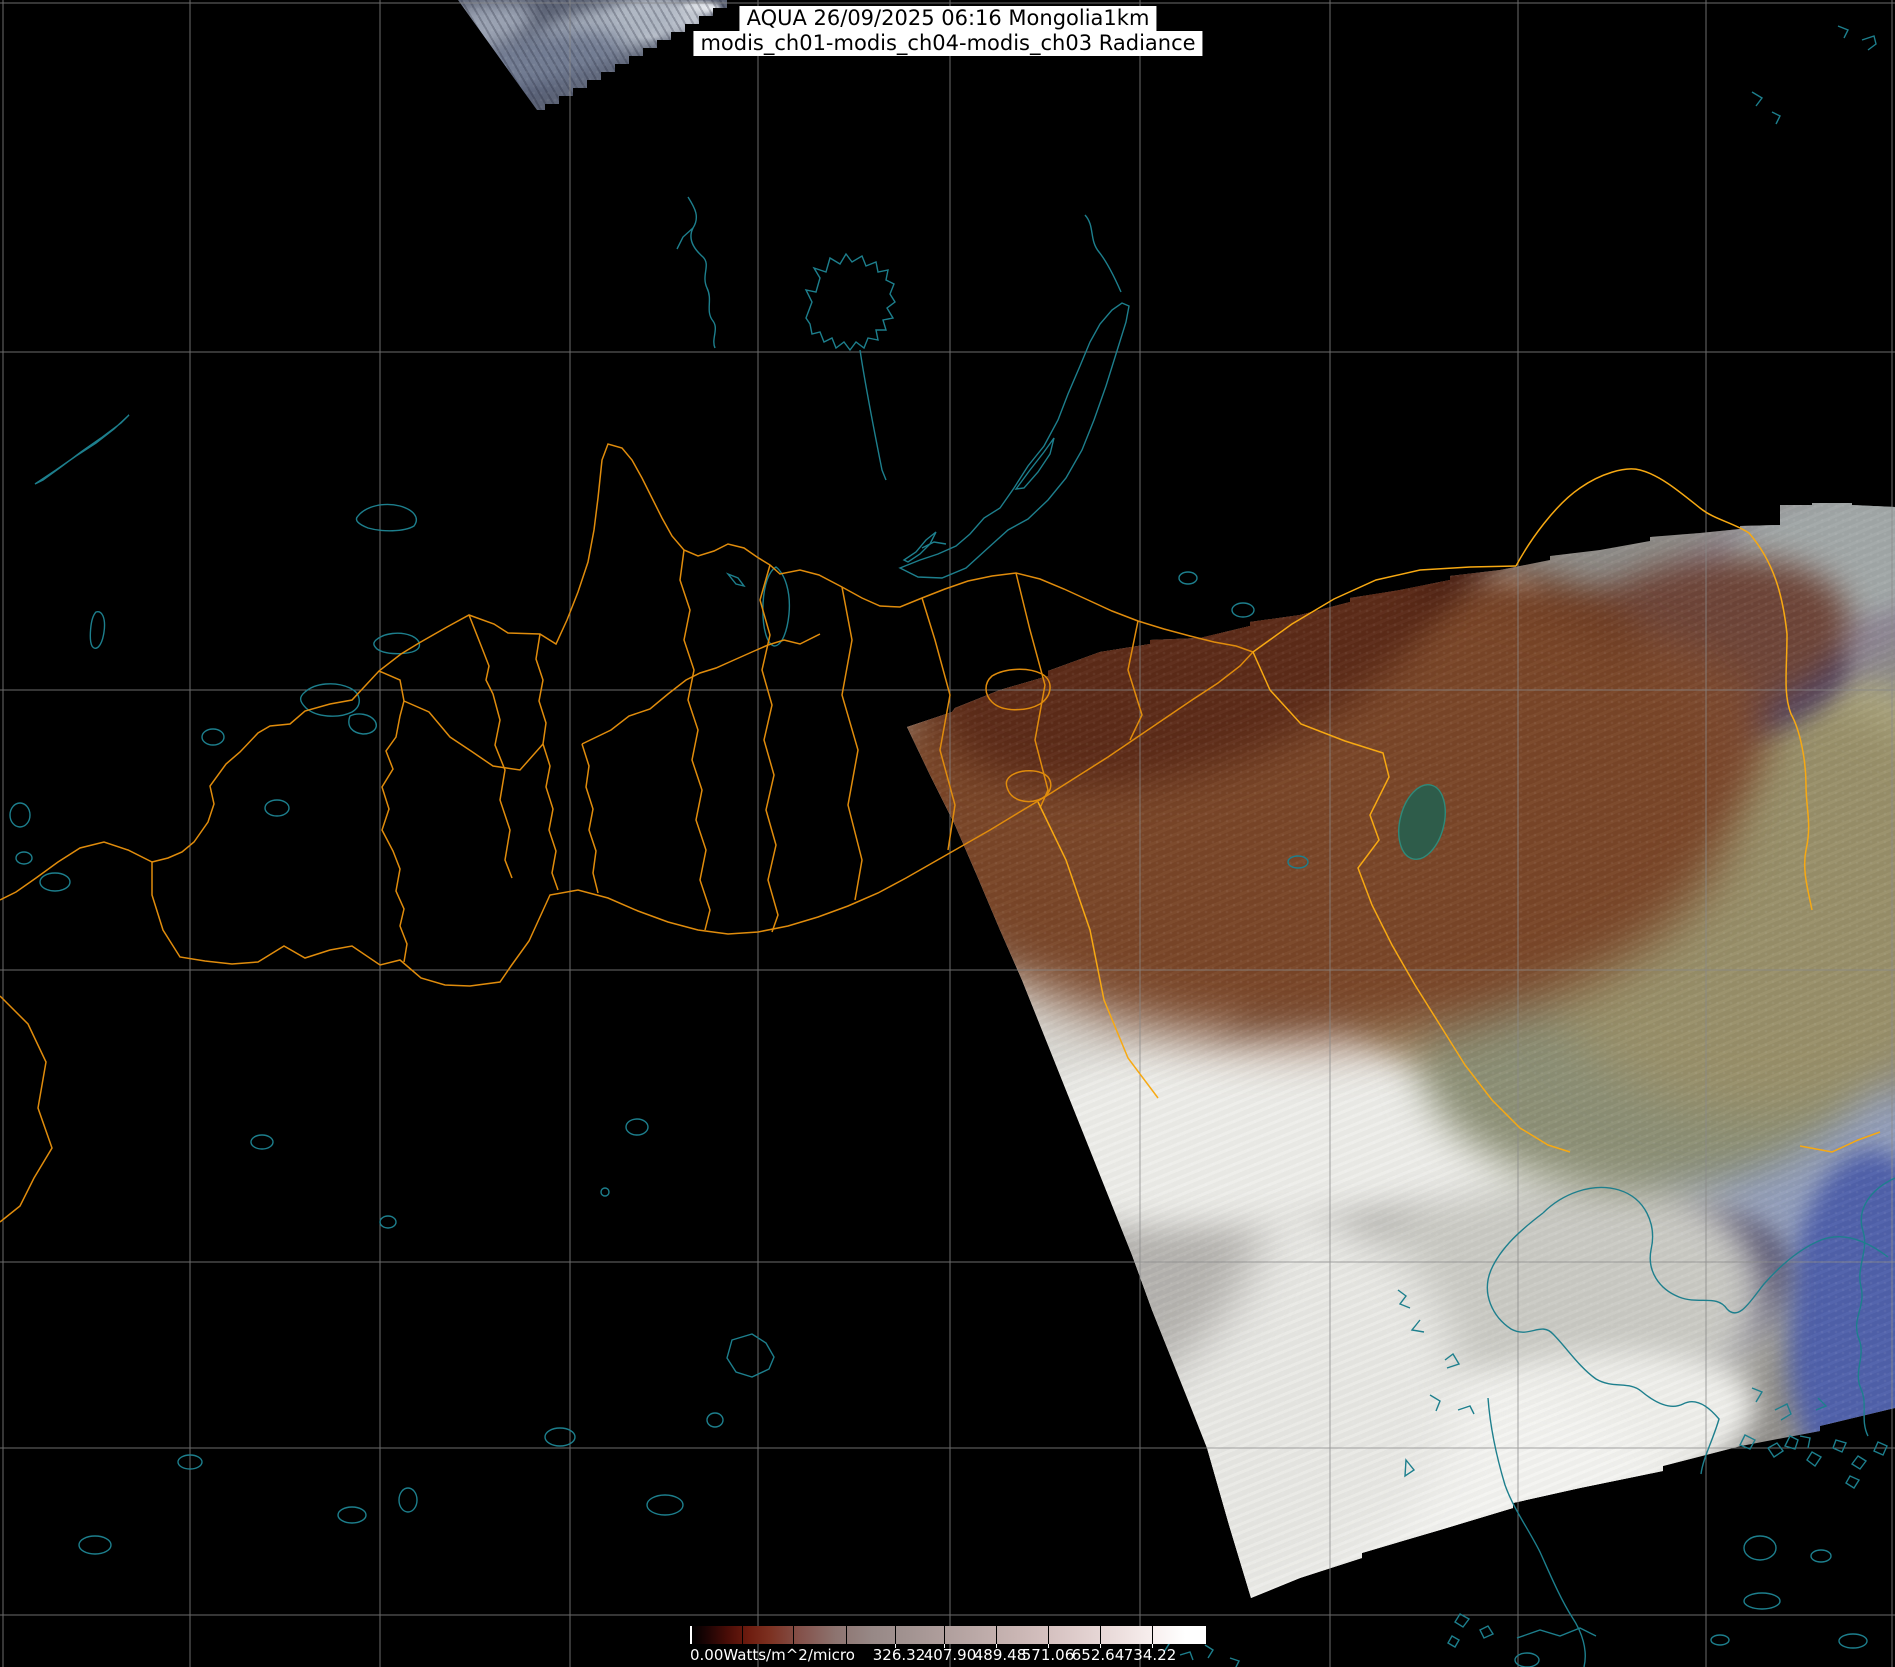  I want to click on border-northeast, so click(1384, 609).